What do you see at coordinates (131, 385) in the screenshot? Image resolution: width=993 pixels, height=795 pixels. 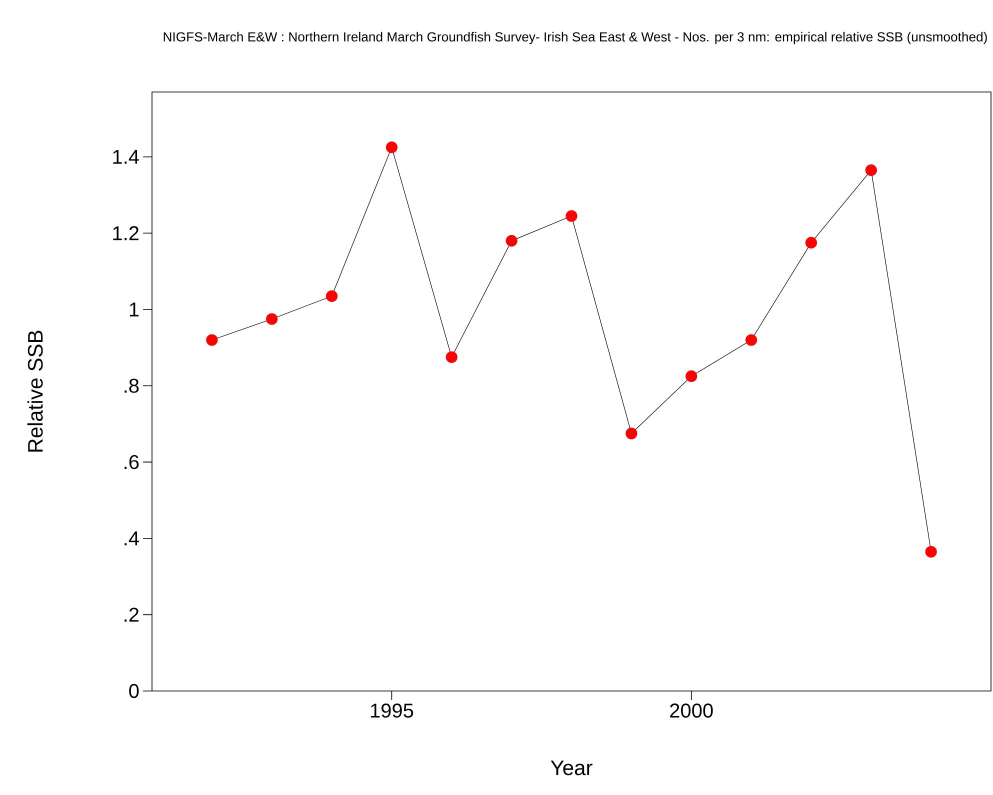 I see `y-tick-label: .8` at bounding box center [131, 385].